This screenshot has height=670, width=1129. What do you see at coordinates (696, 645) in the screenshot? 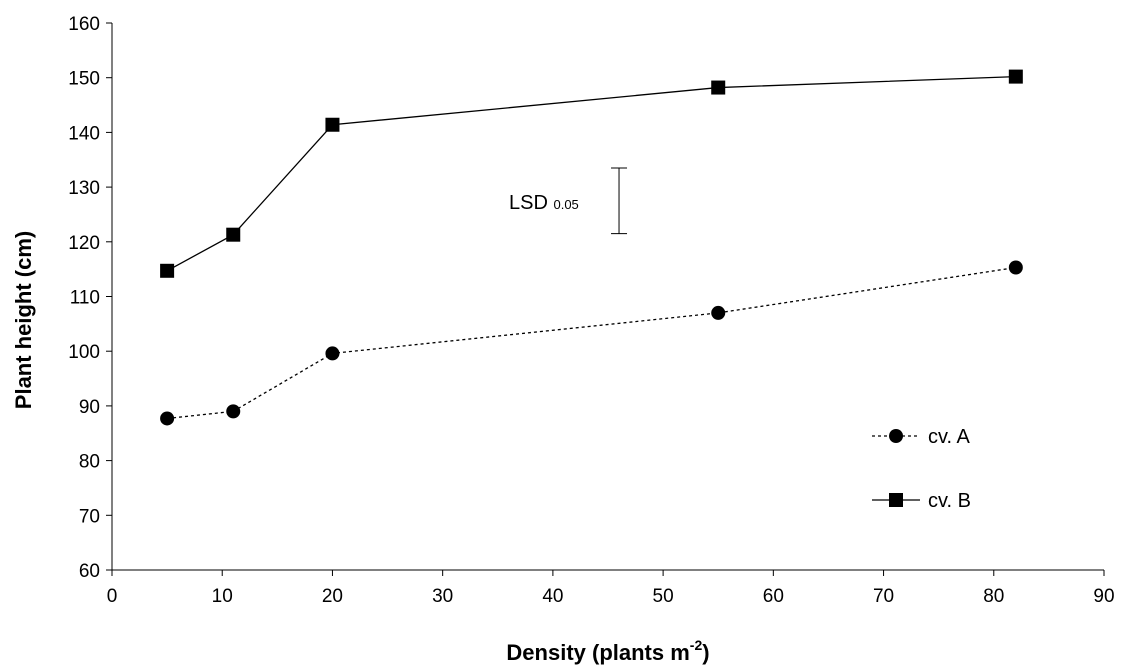
I see `x-axis-title-sup: -2` at bounding box center [696, 645].